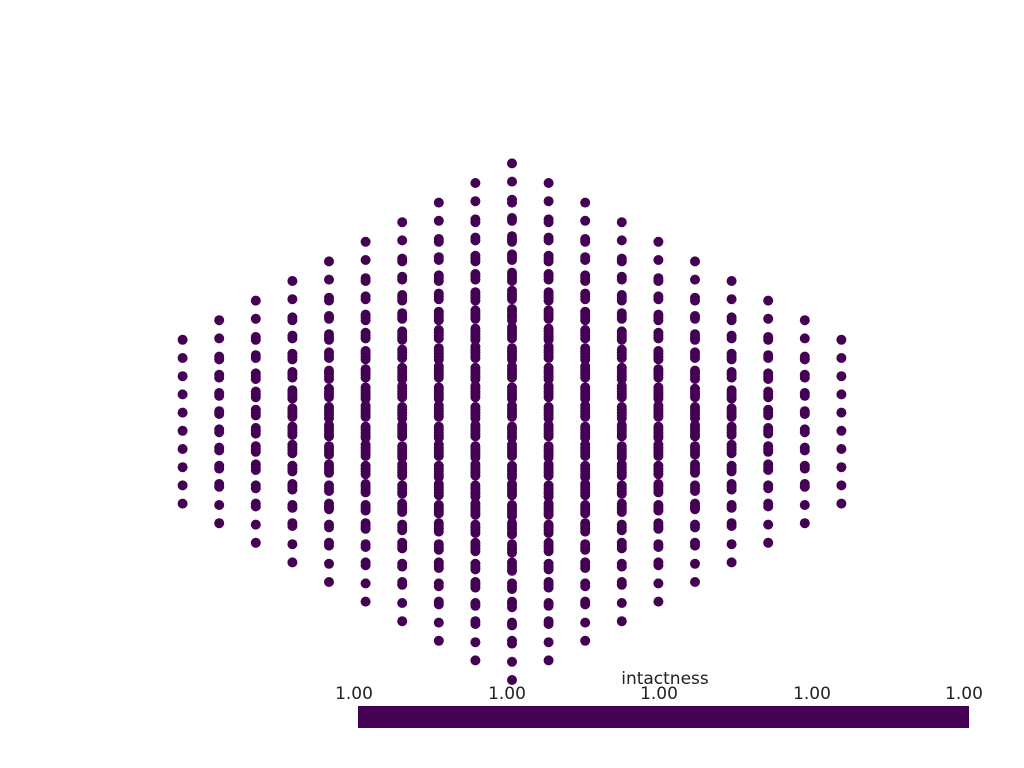 The height and width of the screenshot is (768, 1024). Describe the element at coordinates (964, 694) in the screenshot. I see `scalar-bar-tick-label-4: 1.00` at that location.